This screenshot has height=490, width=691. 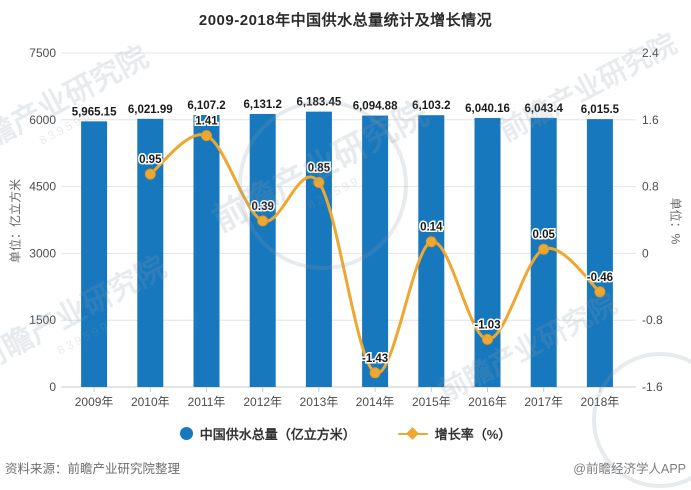 What do you see at coordinates (431, 106) in the screenshot?
I see `bar-value-label: 6,103.2` at bounding box center [431, 106].